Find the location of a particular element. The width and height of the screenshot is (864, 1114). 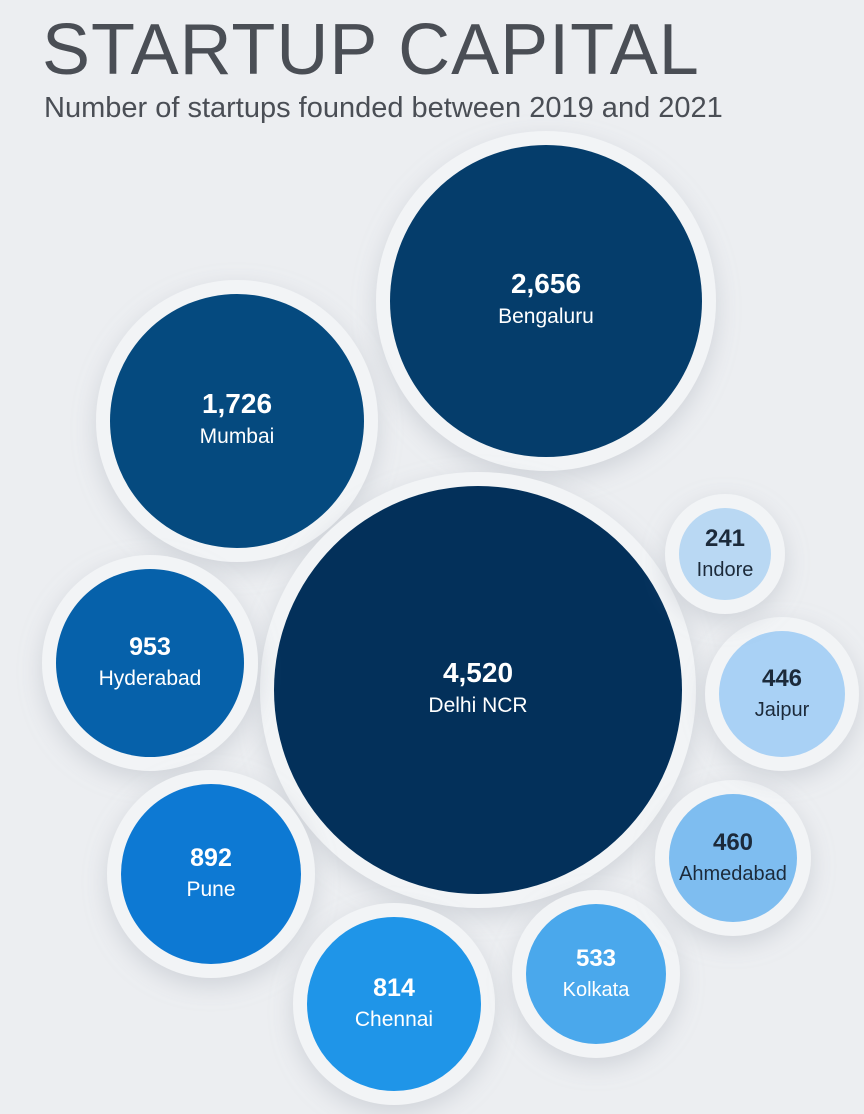

bubble-city-label: Bengaluru is located at coordinates (546, 316).